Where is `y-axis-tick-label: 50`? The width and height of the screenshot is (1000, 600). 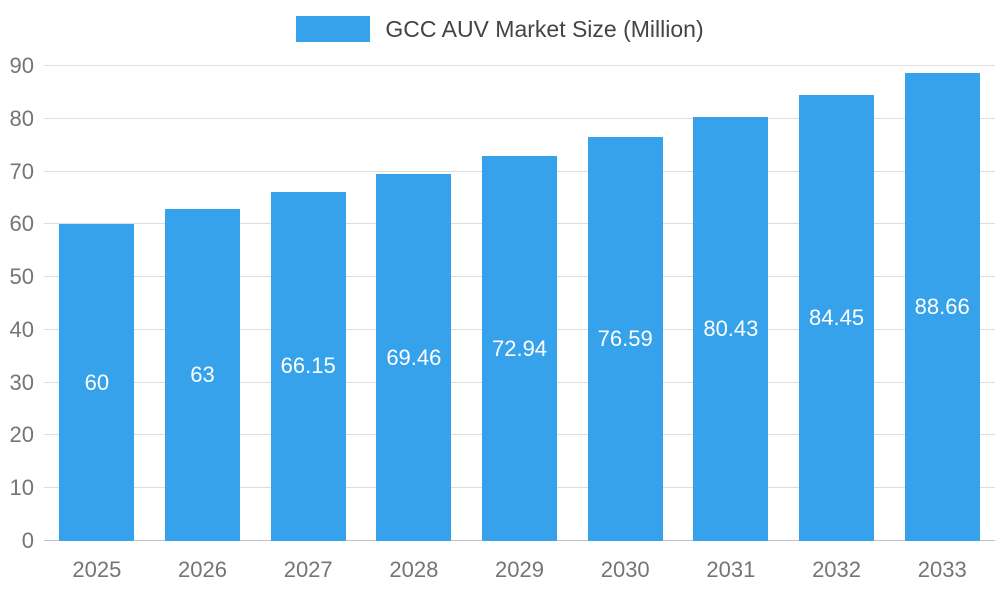 y-axis-tick-label: 50 is located at coordinates (21, 277).